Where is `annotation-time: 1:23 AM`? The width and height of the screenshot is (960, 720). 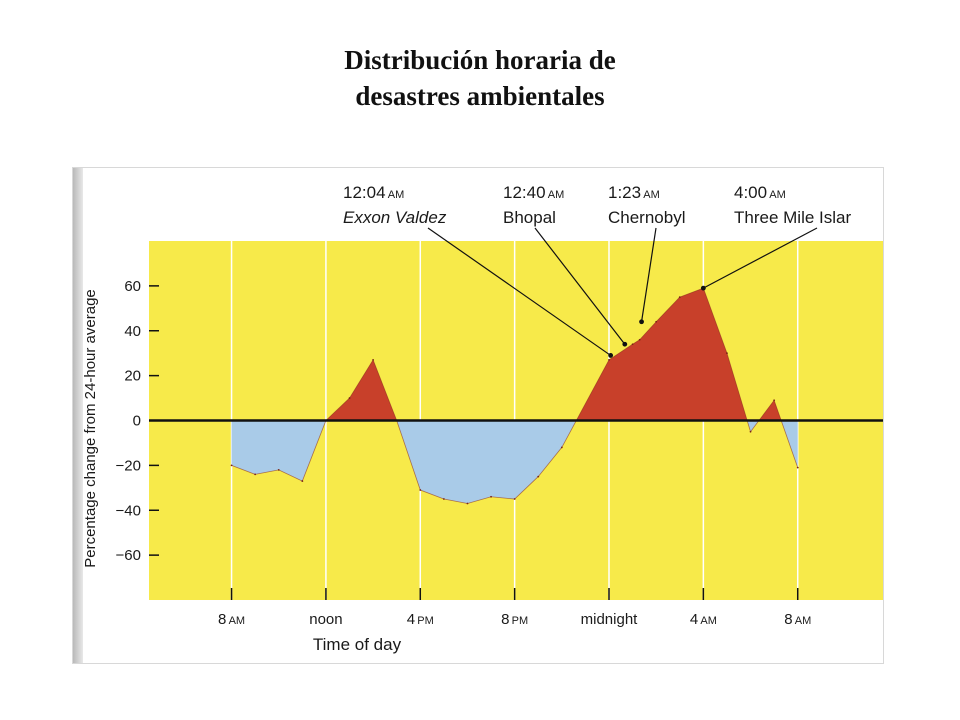
annotation-time: 1:23 AM is located at coordinates (634, 192).